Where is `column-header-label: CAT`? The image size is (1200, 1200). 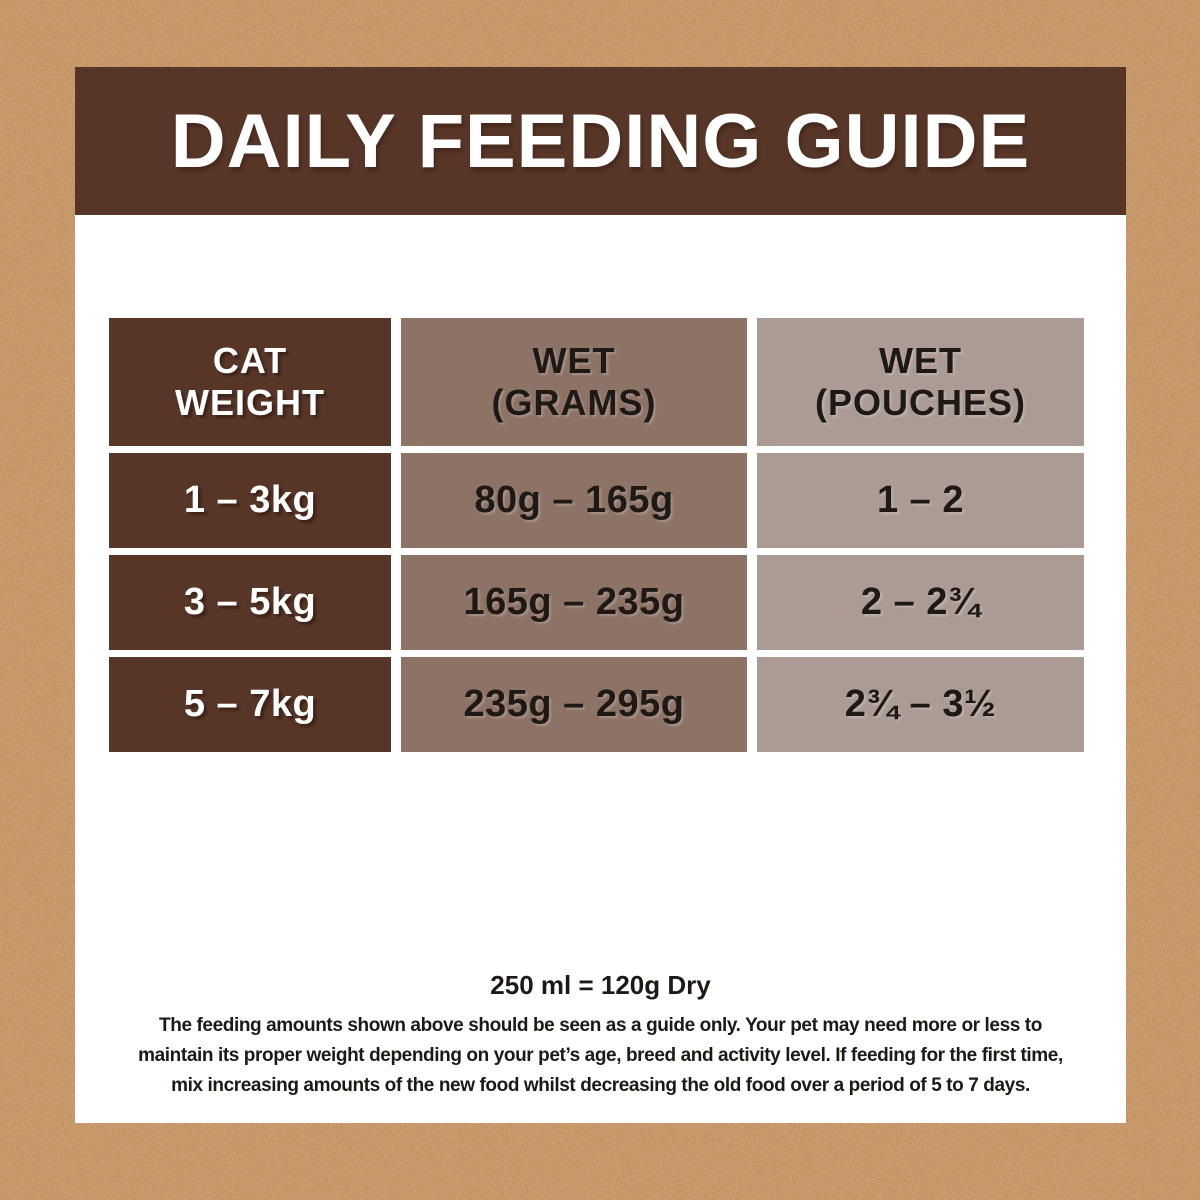
column-header-label: CAT is located at coordinates (250, 360).